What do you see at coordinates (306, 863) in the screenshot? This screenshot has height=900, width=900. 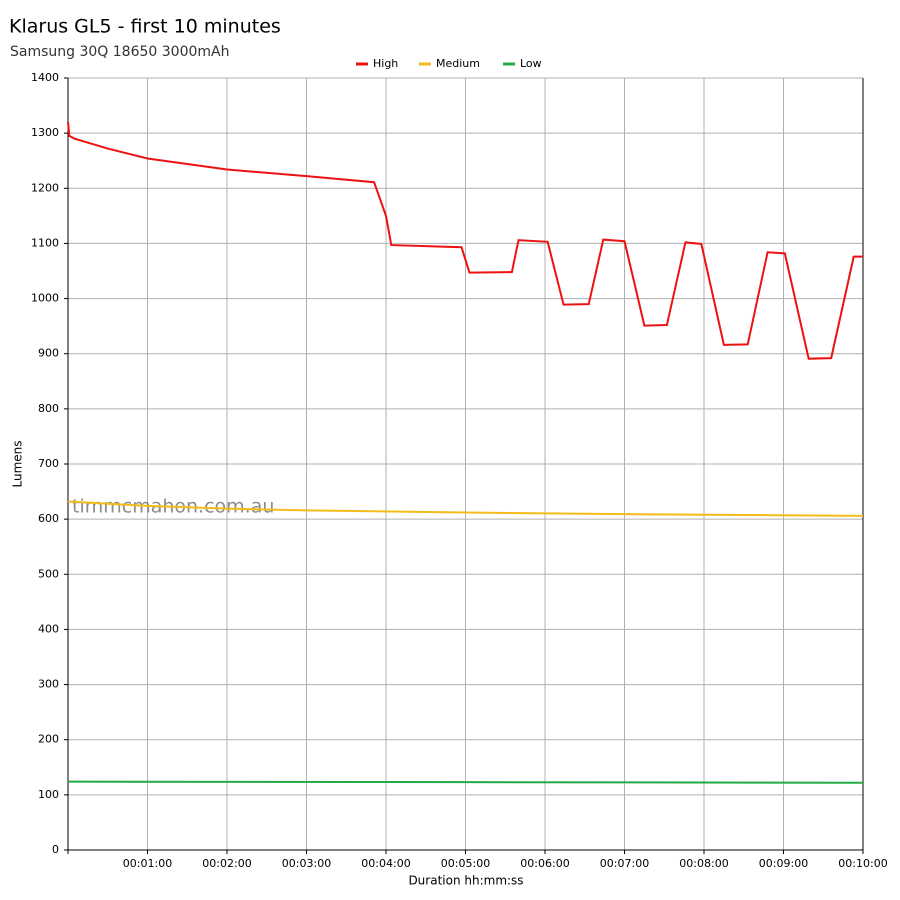 I see `x-tick-label: 00:03:00` at bounding box center [306, 863].